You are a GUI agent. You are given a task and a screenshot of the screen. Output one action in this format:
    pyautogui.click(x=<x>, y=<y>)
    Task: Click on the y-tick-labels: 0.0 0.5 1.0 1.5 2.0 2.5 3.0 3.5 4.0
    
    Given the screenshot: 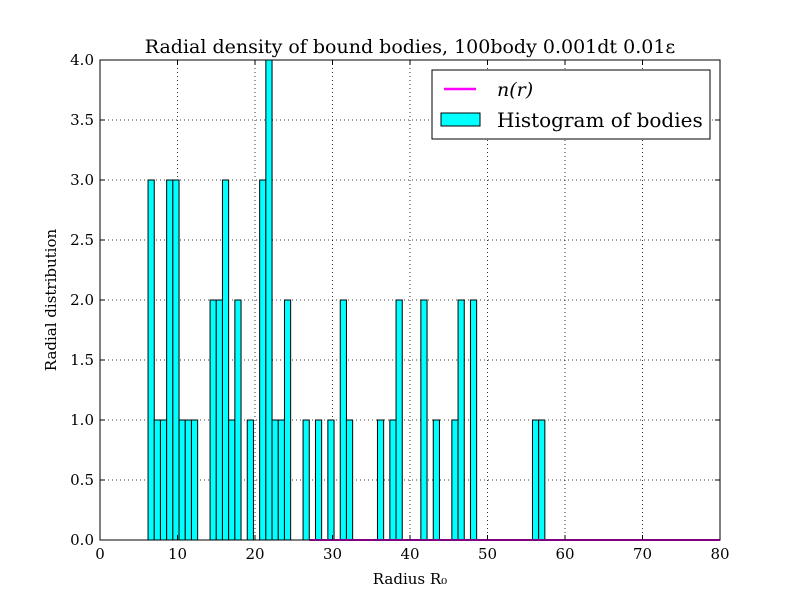 What is the action you would take?
    pyautogui.click(x=82, y=300)
    